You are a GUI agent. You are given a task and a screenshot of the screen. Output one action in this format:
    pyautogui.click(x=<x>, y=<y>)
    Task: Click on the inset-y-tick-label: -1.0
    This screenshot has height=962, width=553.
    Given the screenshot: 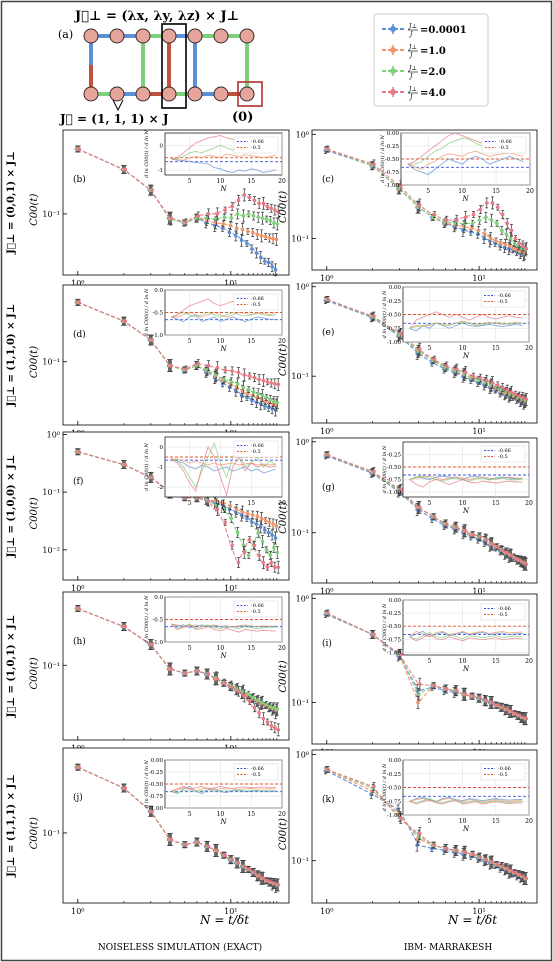 What is the action you would take?
    pyautogui.click(x=157, y=336)
    